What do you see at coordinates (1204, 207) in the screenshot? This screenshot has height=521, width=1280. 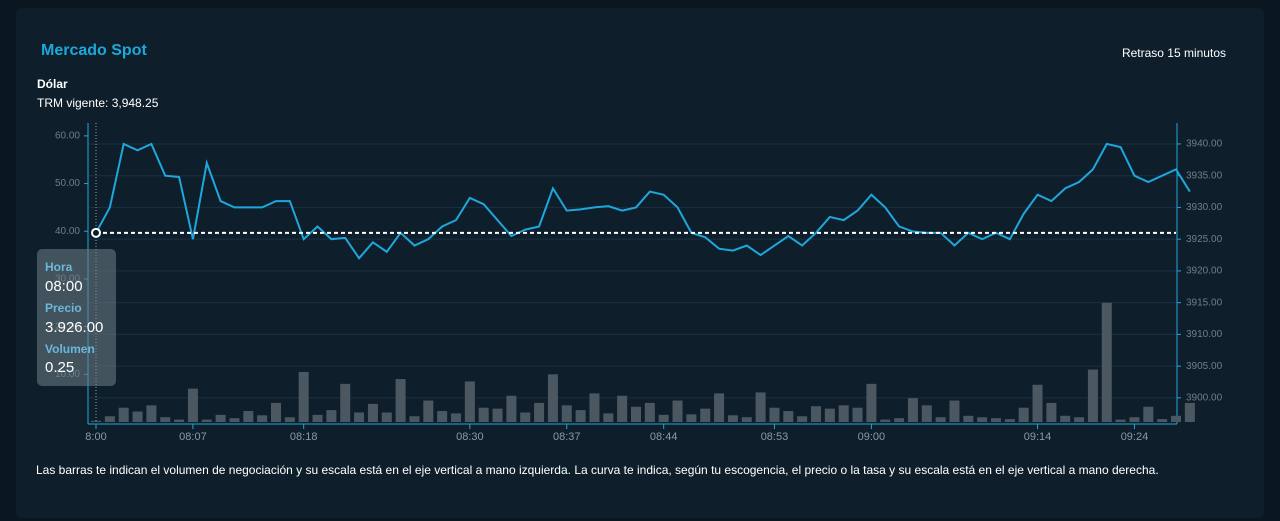 I see `y2-tick-label: 3930.00` at bounding box center [1204, 207].